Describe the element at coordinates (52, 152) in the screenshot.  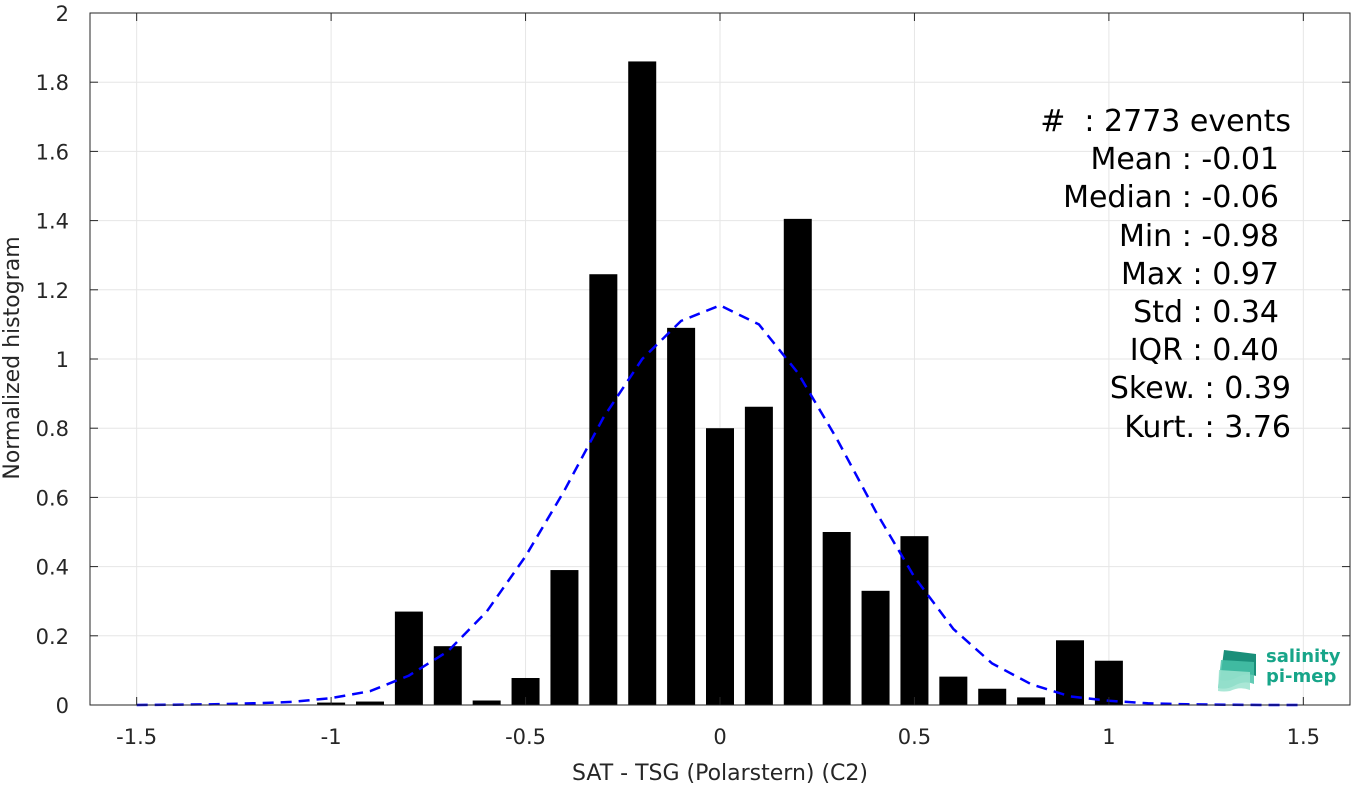
I see `y-tick-label: 1.6` at that location.